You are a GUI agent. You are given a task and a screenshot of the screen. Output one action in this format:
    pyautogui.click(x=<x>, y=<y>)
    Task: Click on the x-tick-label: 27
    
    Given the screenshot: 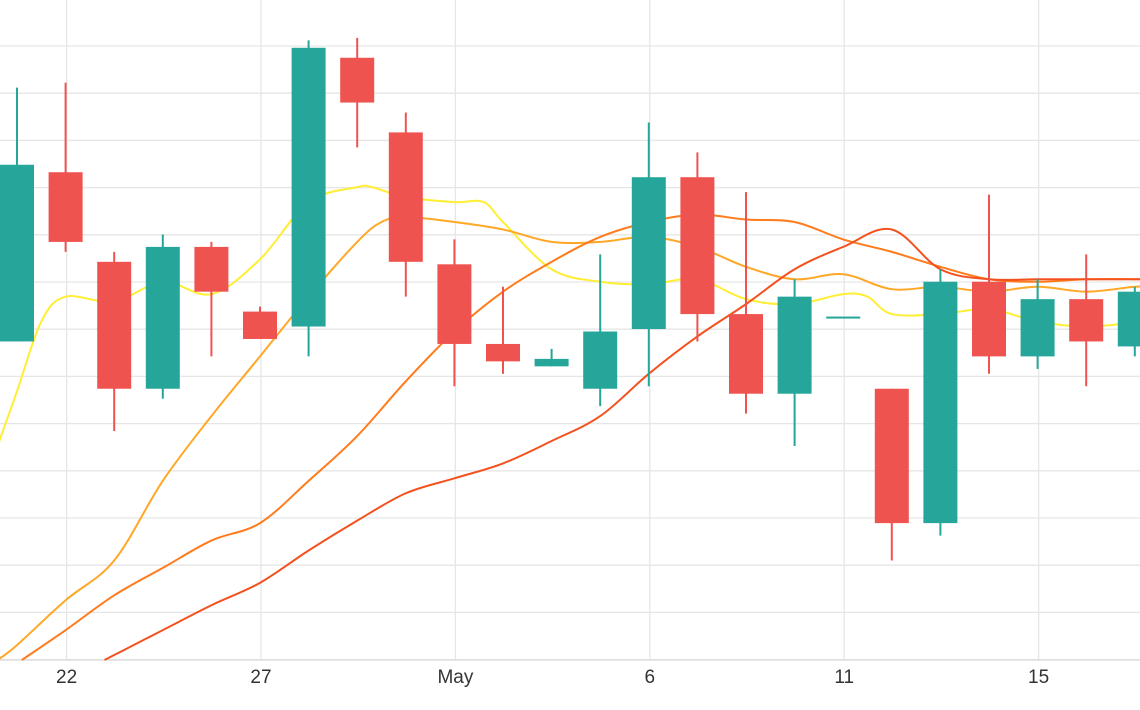 What is the action you would take?
    pyautogui.click(x=260, y=677)
    